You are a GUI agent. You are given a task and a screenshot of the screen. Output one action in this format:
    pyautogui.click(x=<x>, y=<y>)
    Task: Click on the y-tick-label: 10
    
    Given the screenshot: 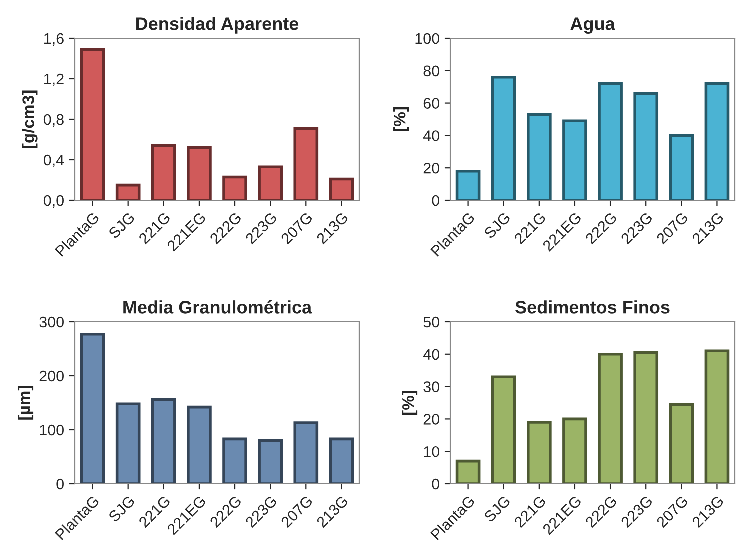 What is the action you would take?
    pyautogui.click(x=432, y=452)
    